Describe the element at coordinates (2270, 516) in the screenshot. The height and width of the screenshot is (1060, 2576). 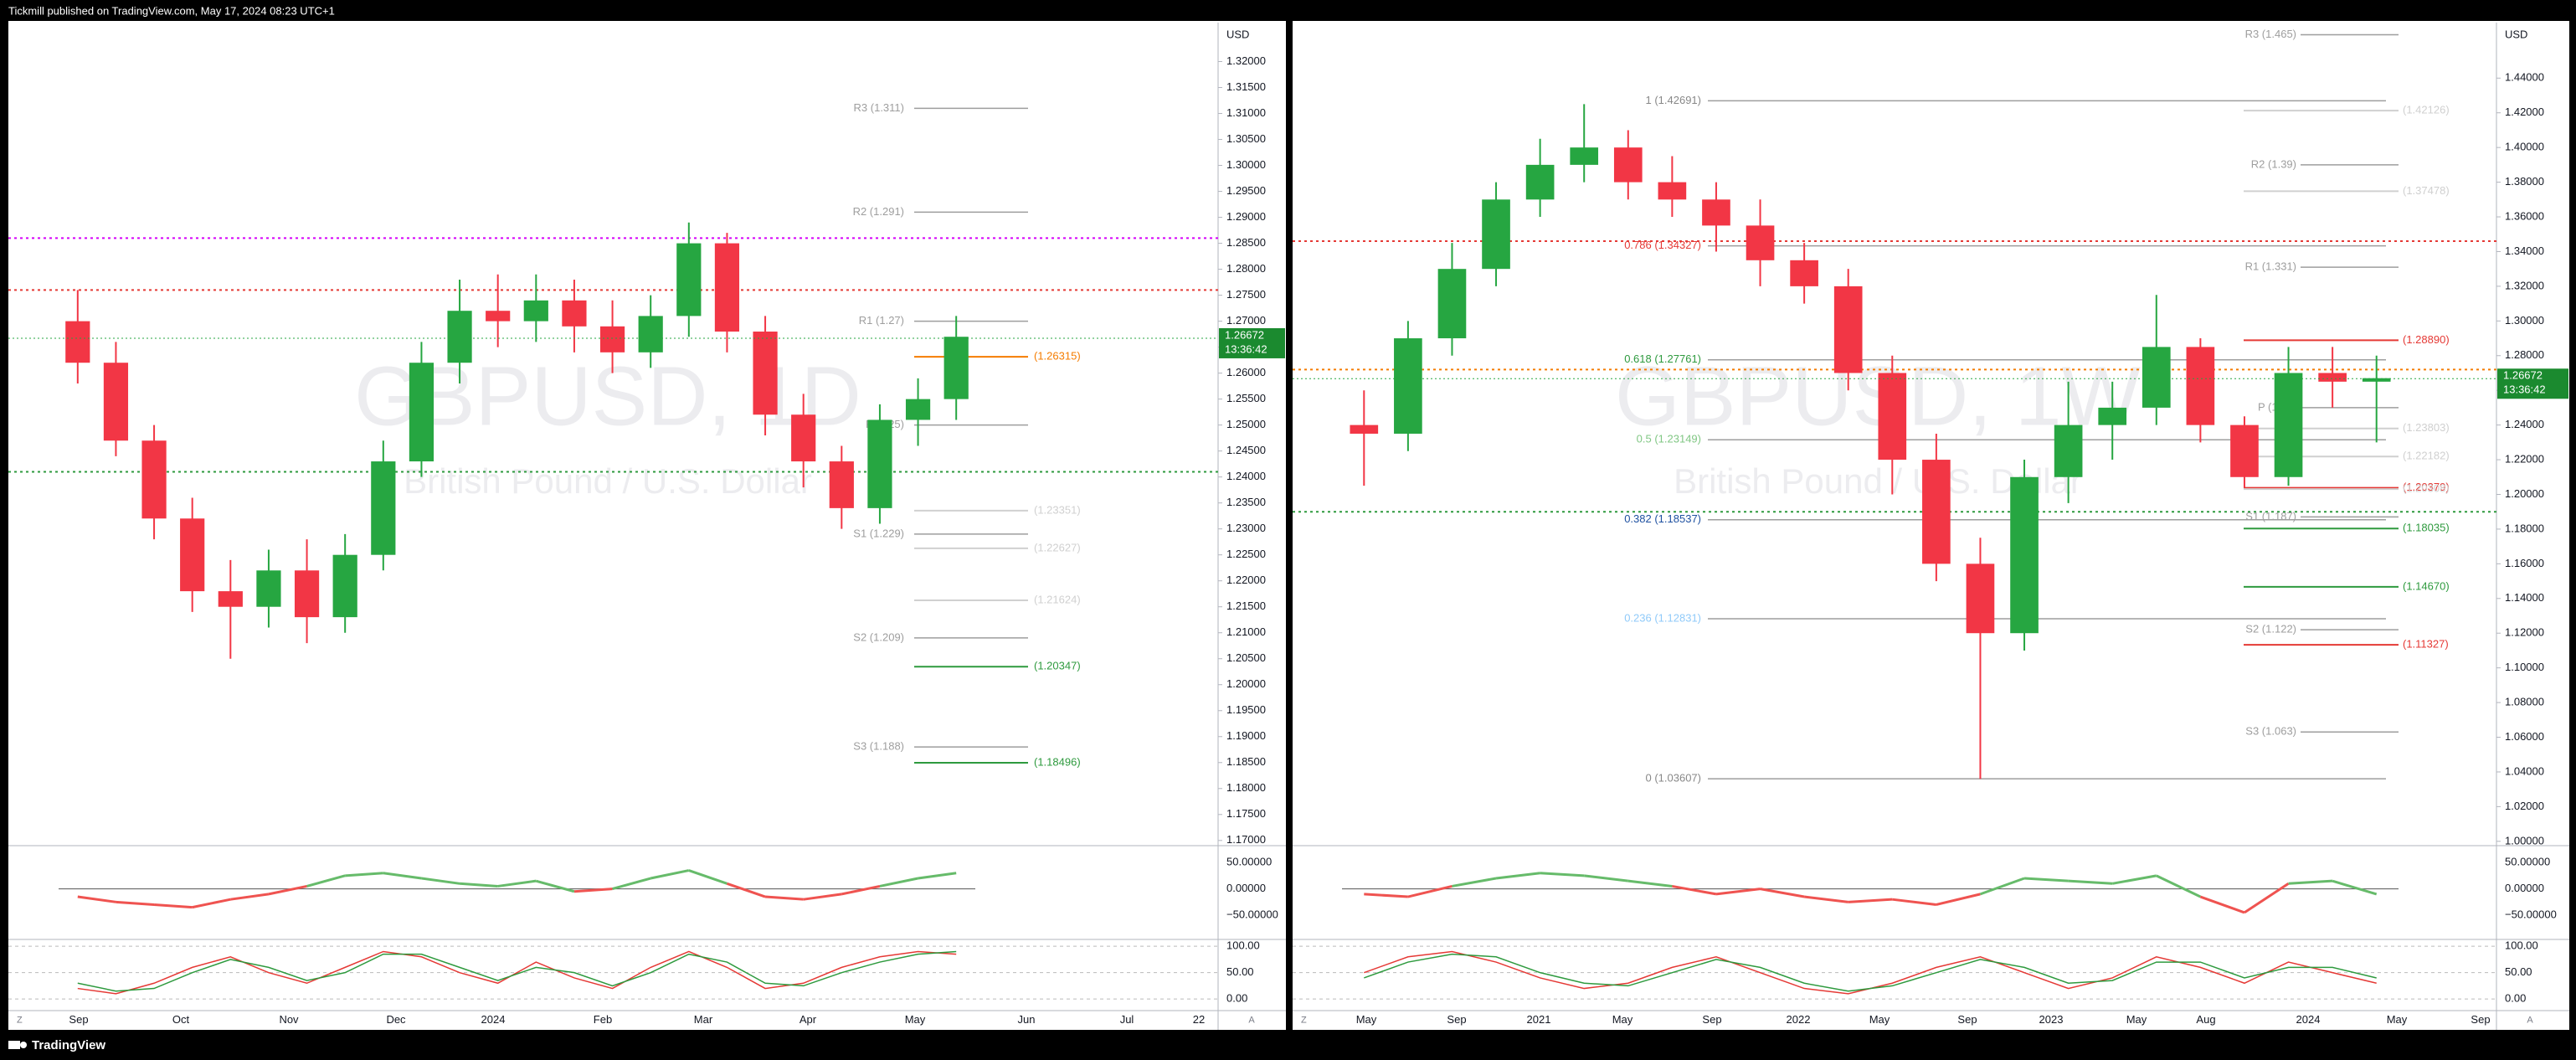
I see `pivot-label: S1 (1.187)` at that location.